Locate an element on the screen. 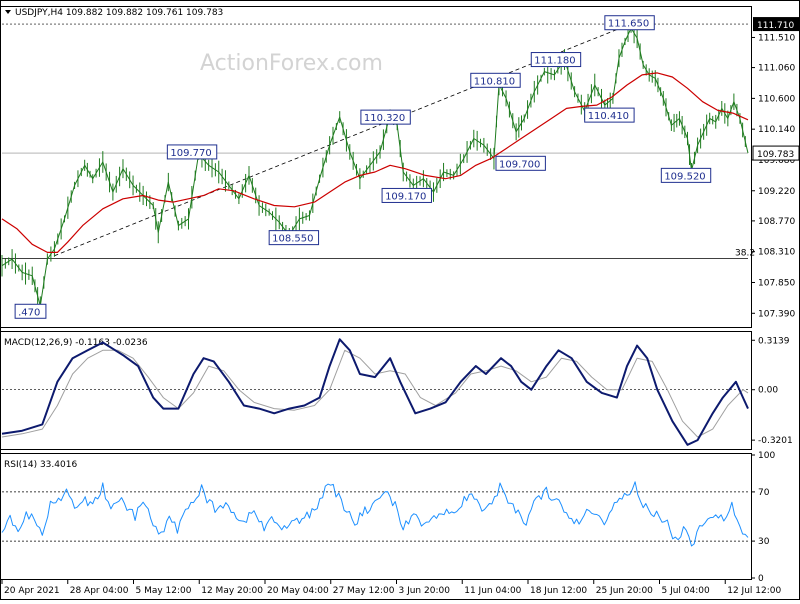 Image resolution: width=800 pixels, height=604 pixels. x-tick-label: 18 Jun 12:00 is located at coordinates (558, 591).